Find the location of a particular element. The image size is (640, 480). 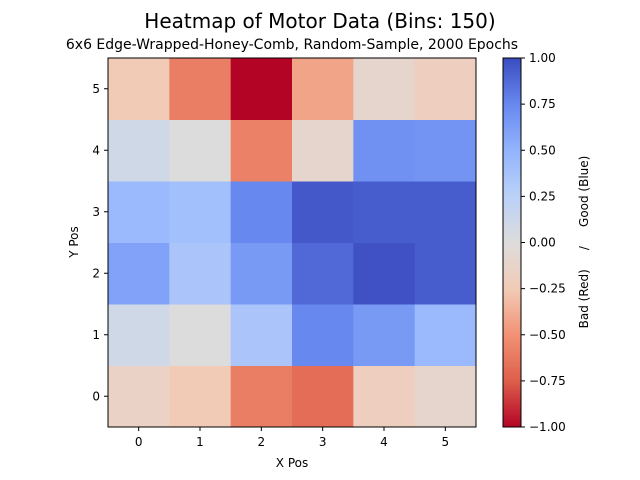

y-tick-label: 2 is located at coordinates (96, 273).